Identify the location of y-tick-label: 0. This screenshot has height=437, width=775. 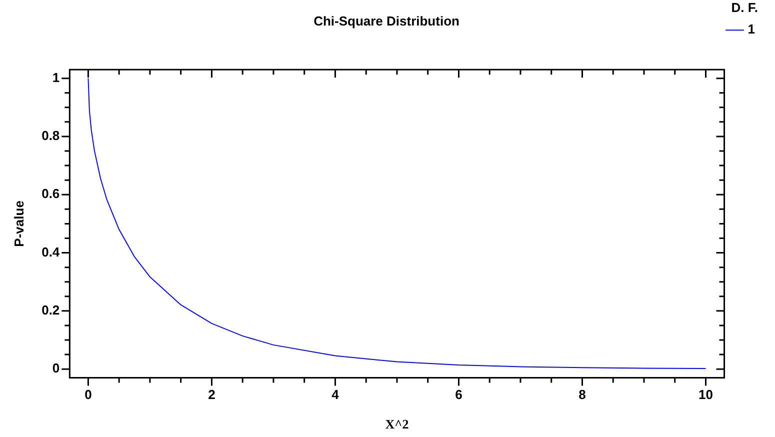
(56, 368).